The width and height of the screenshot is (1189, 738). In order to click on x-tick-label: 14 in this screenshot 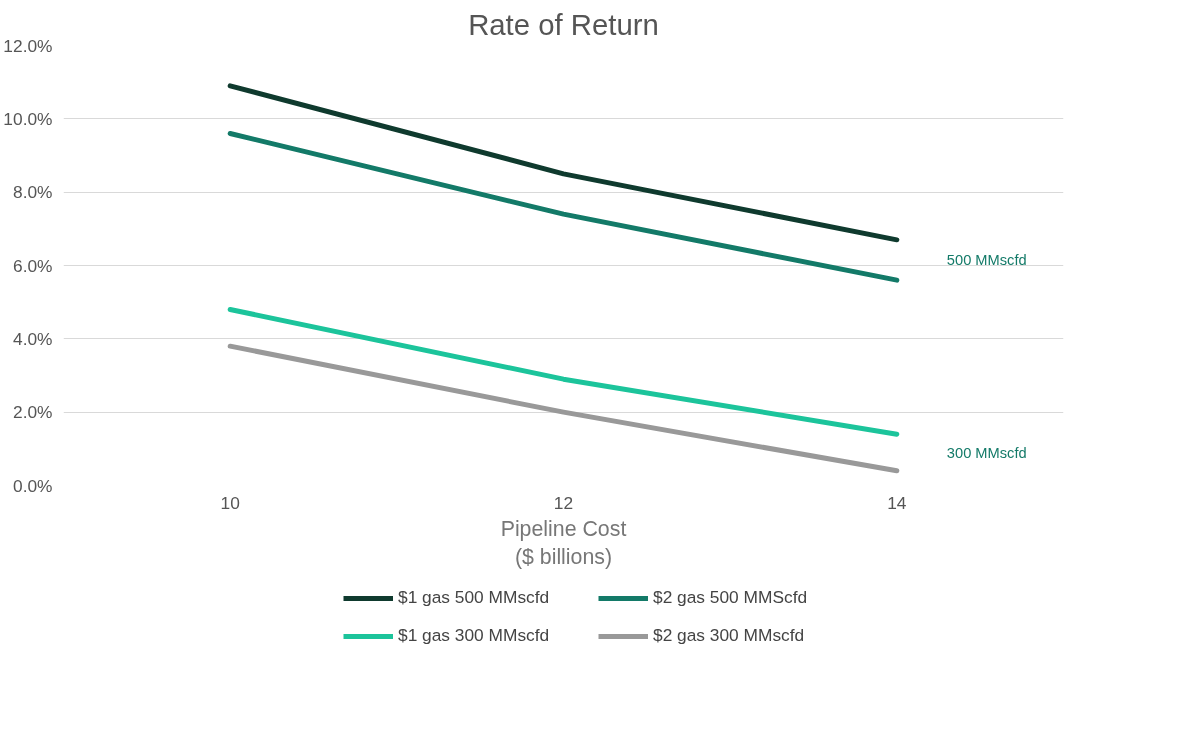, I will do `click(897, 502)`.